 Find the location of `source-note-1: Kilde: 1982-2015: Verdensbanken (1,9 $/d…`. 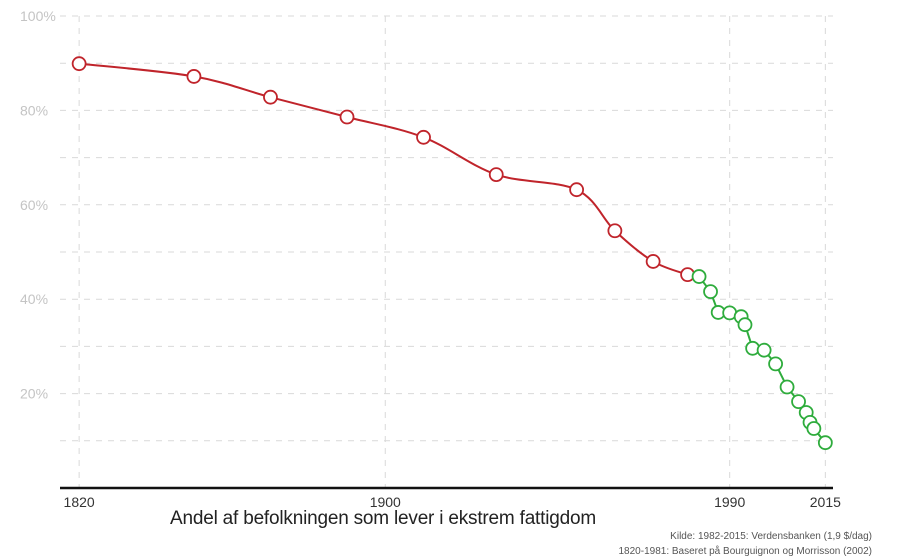

source-note-1: Kilde: 1982-2015: Verdensbanken (1,9 $/d… is located at coordinates (771, 536).